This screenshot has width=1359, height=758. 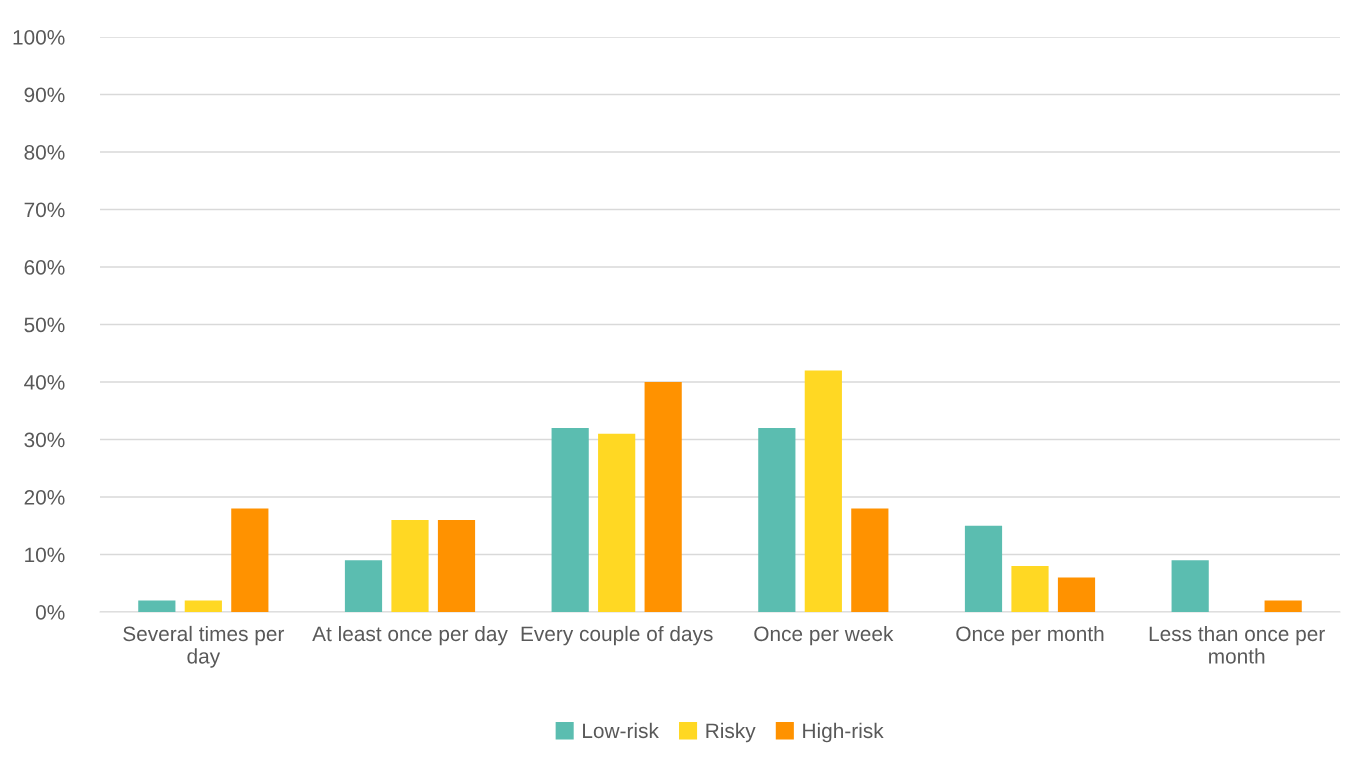 I want to click on x-tick-label: Several times per day, so click(x=204, y=646).